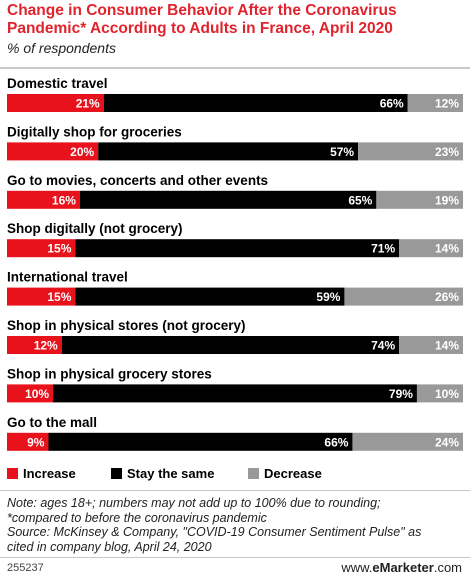 The image size is (470, 579). What do you see at coordinates (228, 199) in the screenshot?
I see `bar-stay-the-same-go-to-movies-concerts-and-other-events` at bounding box center [228, 199].